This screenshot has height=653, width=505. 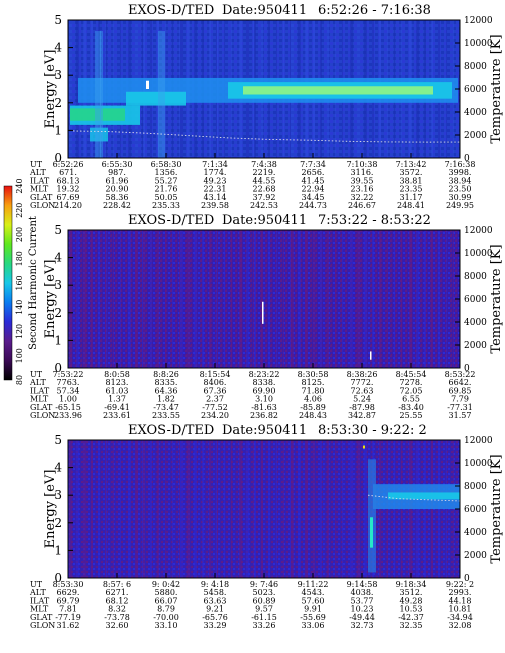 I want to click on y-right-tick-label: 0, so click(x=467, y=369).